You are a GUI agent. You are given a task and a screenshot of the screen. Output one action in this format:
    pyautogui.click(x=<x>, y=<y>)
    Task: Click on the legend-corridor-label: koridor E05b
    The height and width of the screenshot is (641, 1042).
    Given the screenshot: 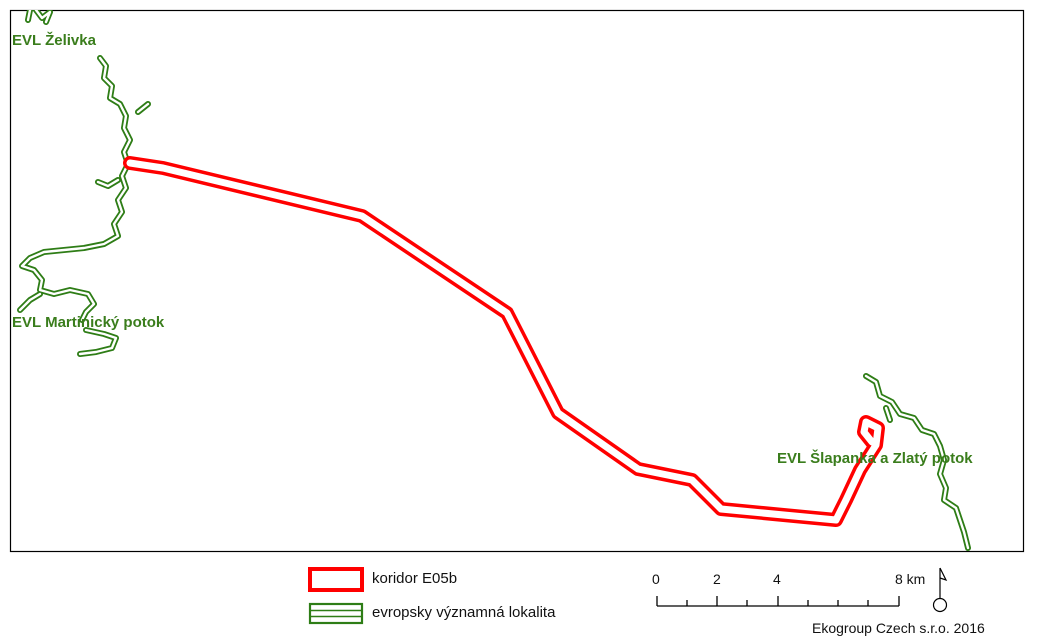 What is the action you would take?
    pyautogui.click(x=415, y=578)
    